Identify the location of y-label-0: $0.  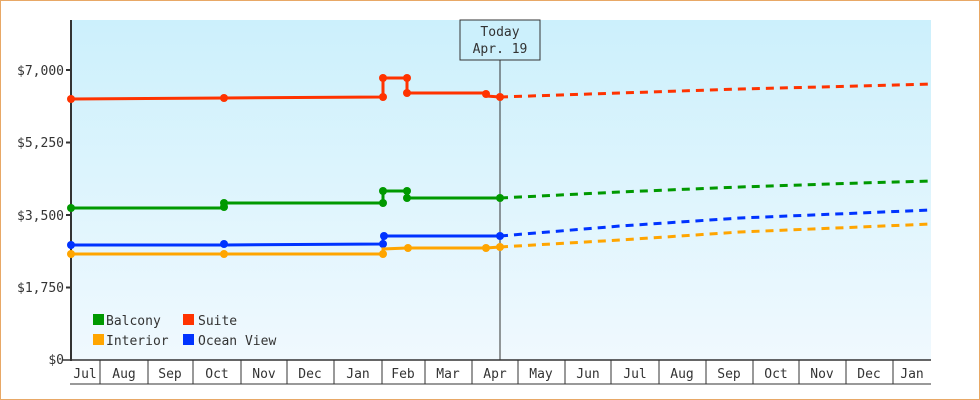
(56, 360).